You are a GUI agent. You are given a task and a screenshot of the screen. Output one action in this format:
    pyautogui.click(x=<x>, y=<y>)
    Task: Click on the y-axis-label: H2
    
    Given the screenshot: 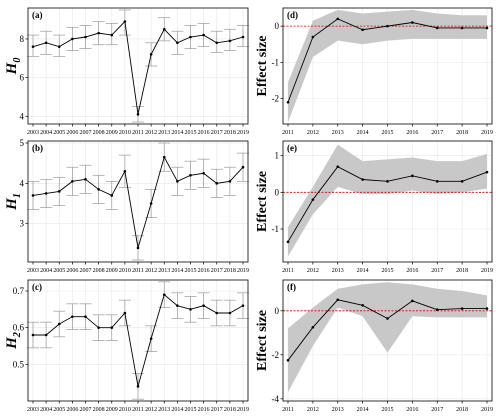 What is the action you would take?
    pyautogui.click(x=13, y=341)
    